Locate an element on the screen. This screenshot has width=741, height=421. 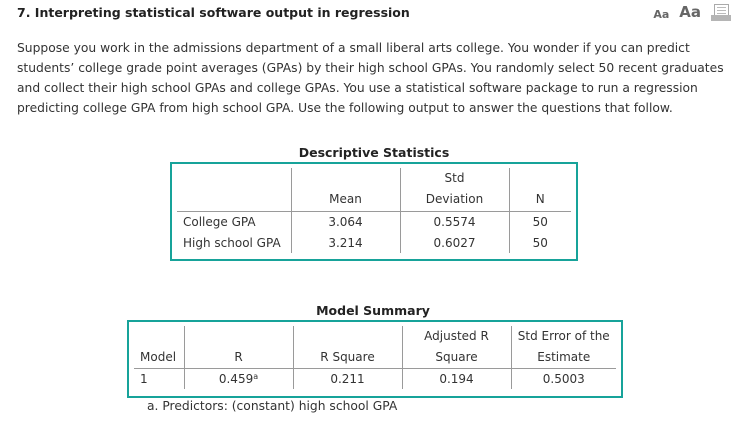
header-adjusted-line1: Adjusted R is located at coordinates (457, 336).